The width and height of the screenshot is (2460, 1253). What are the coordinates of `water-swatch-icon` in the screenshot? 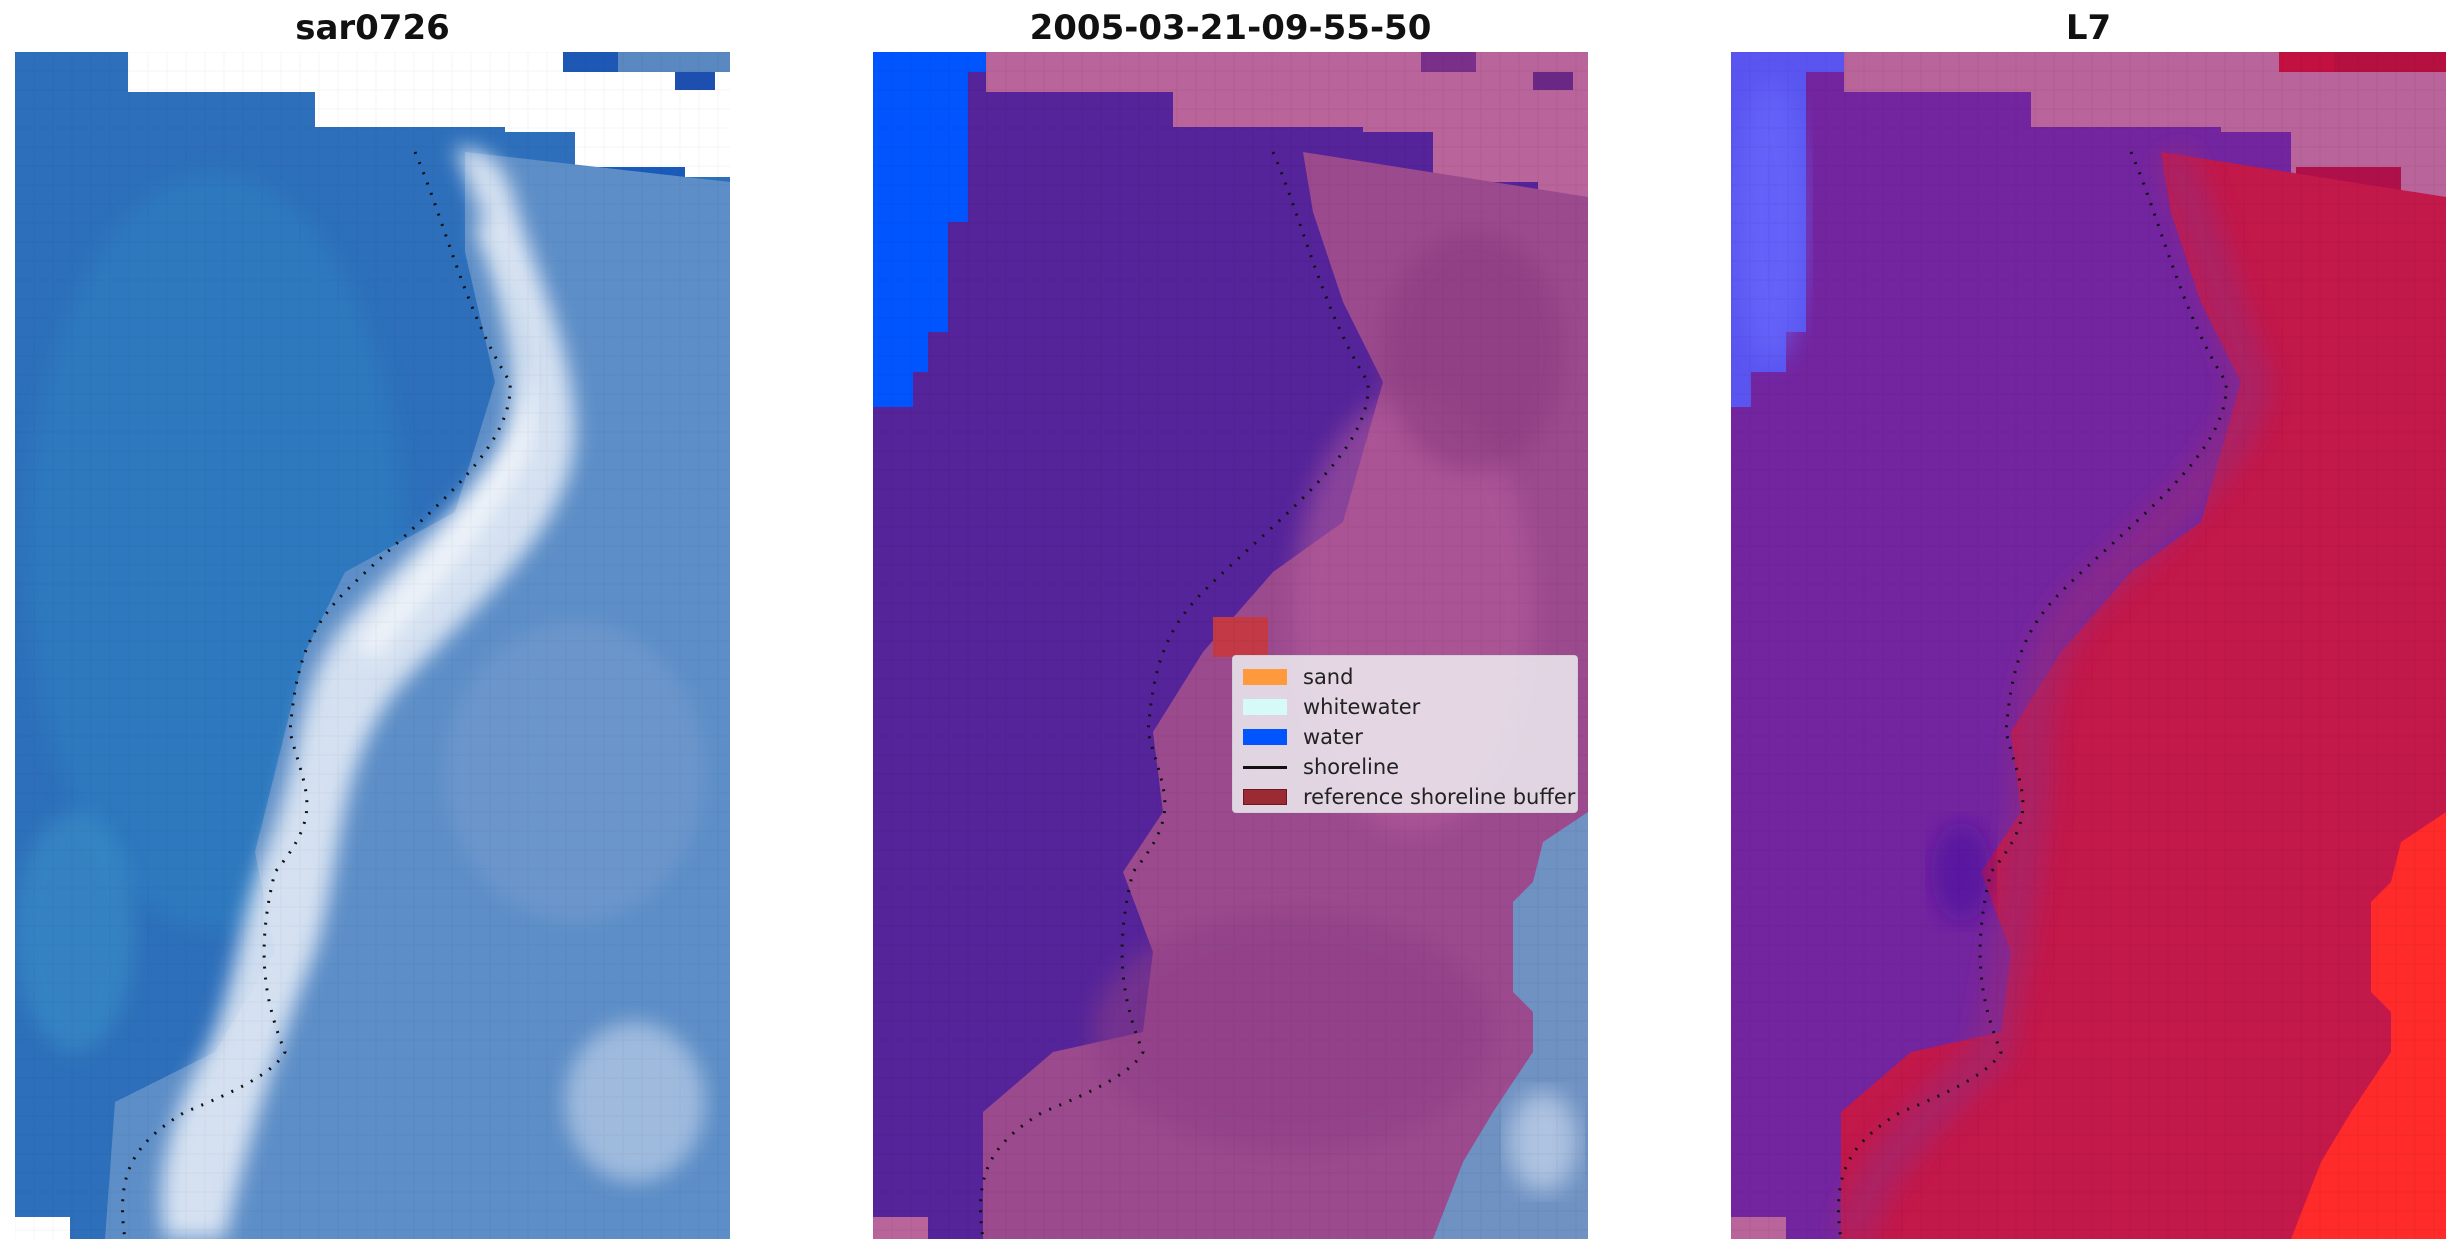 It's located at (1265, 737).